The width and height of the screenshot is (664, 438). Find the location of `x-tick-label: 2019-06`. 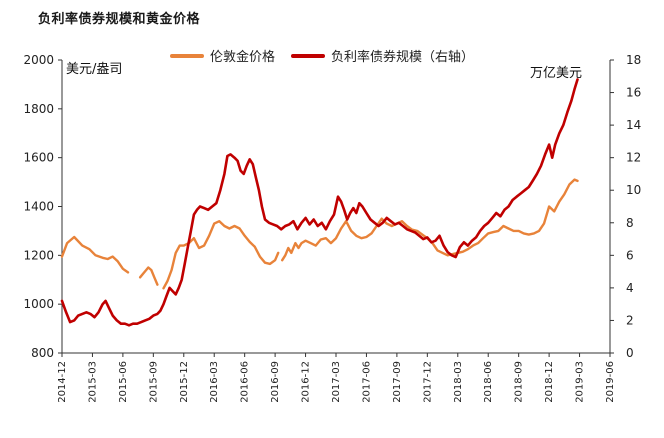

x-tick-label: 2019-06 is located at coordinates (610, 382).